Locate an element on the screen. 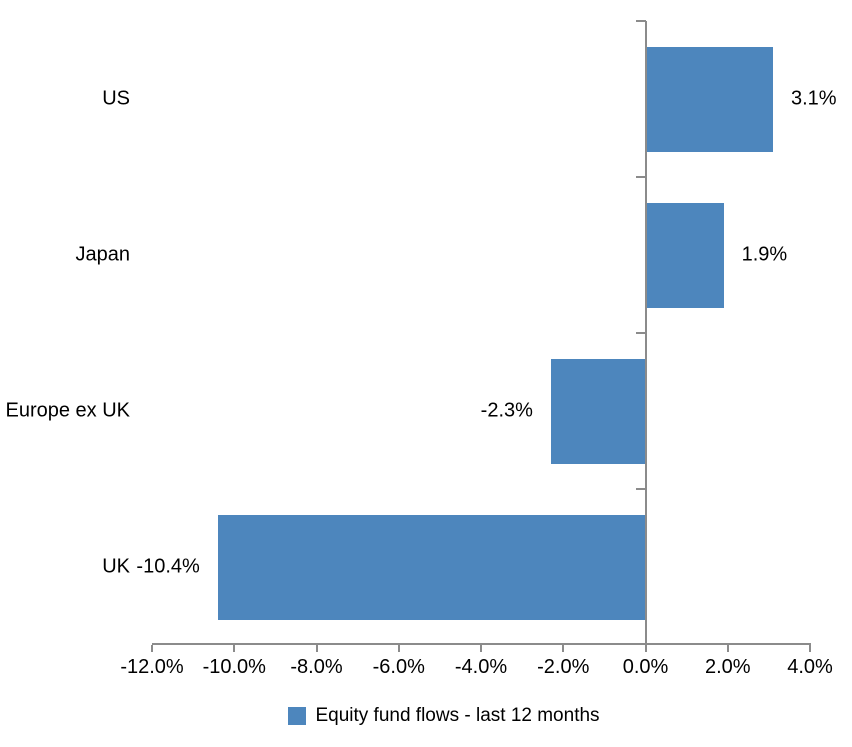 The image size is (852, 747). data-label-us: 3.1% is located at coordinates (813, 98).